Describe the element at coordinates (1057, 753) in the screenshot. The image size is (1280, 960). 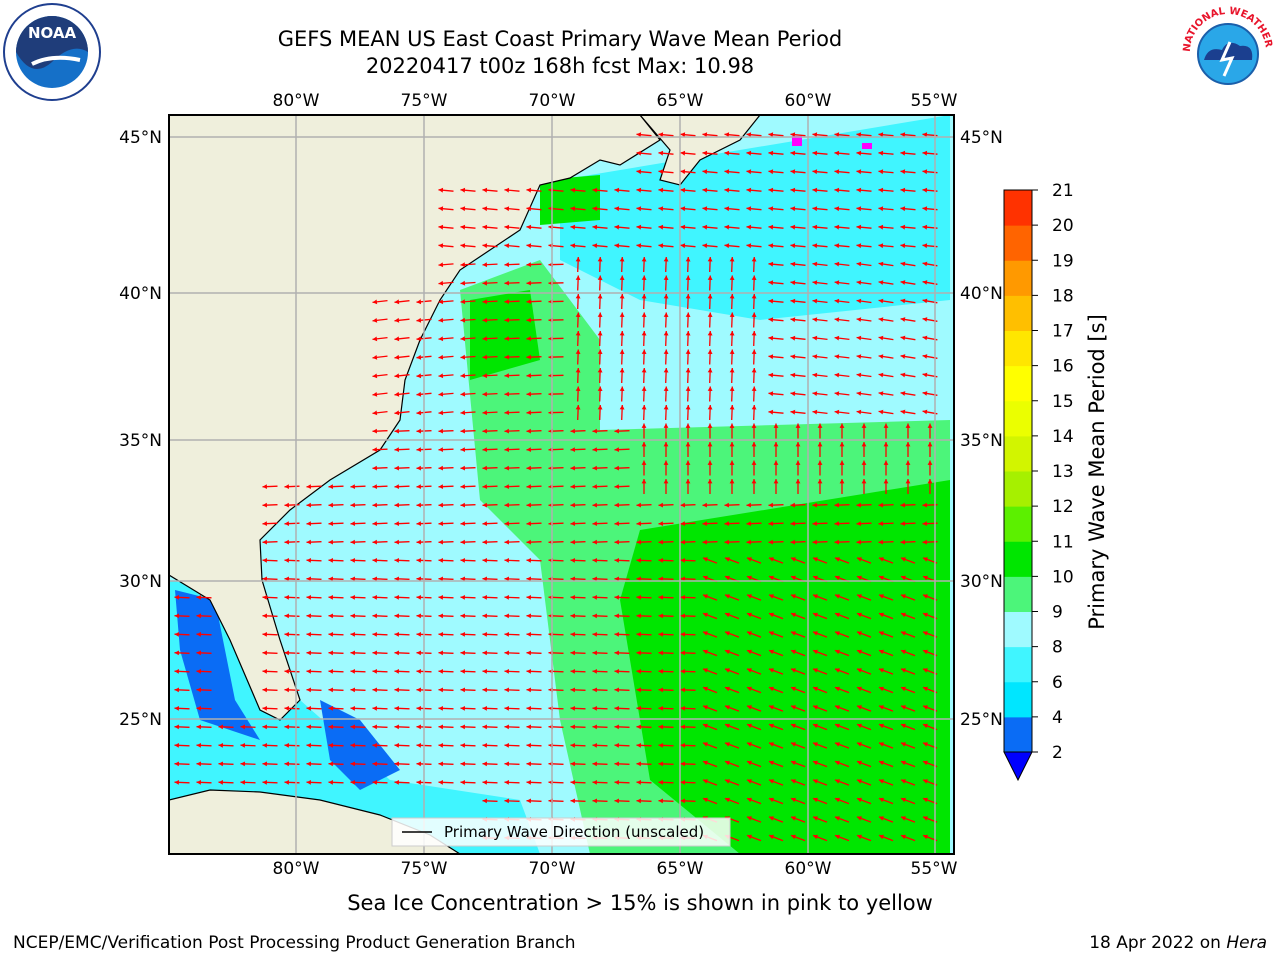
I see `colorbar-tick-label: 2` at that location.